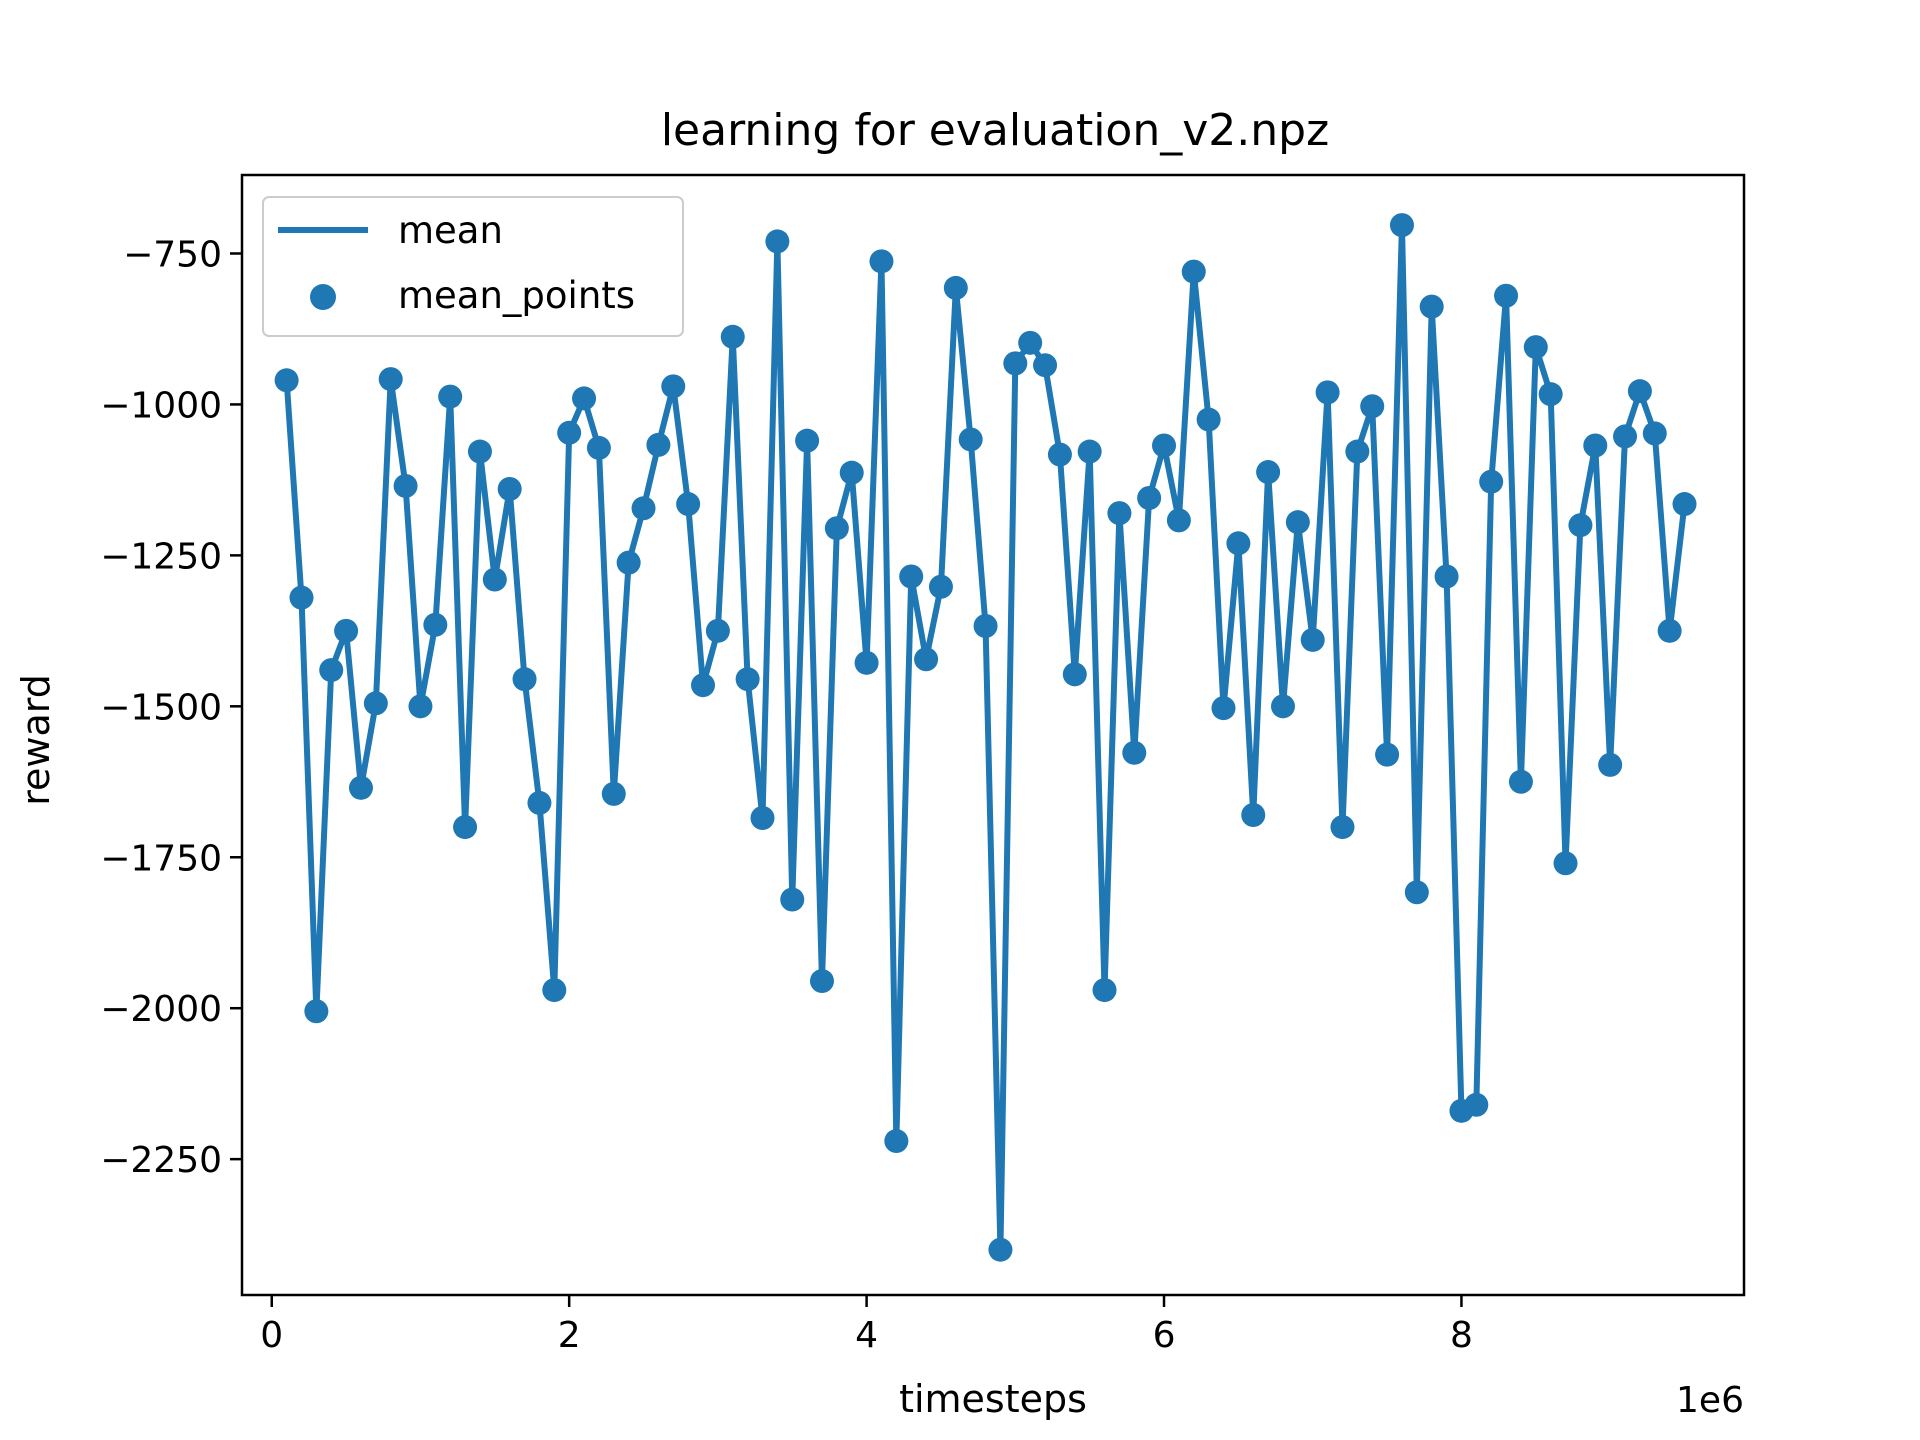 The image size is (1920, 1440). I want to click on x-axis: 0 2 4 6 8, so click(866, 1325).